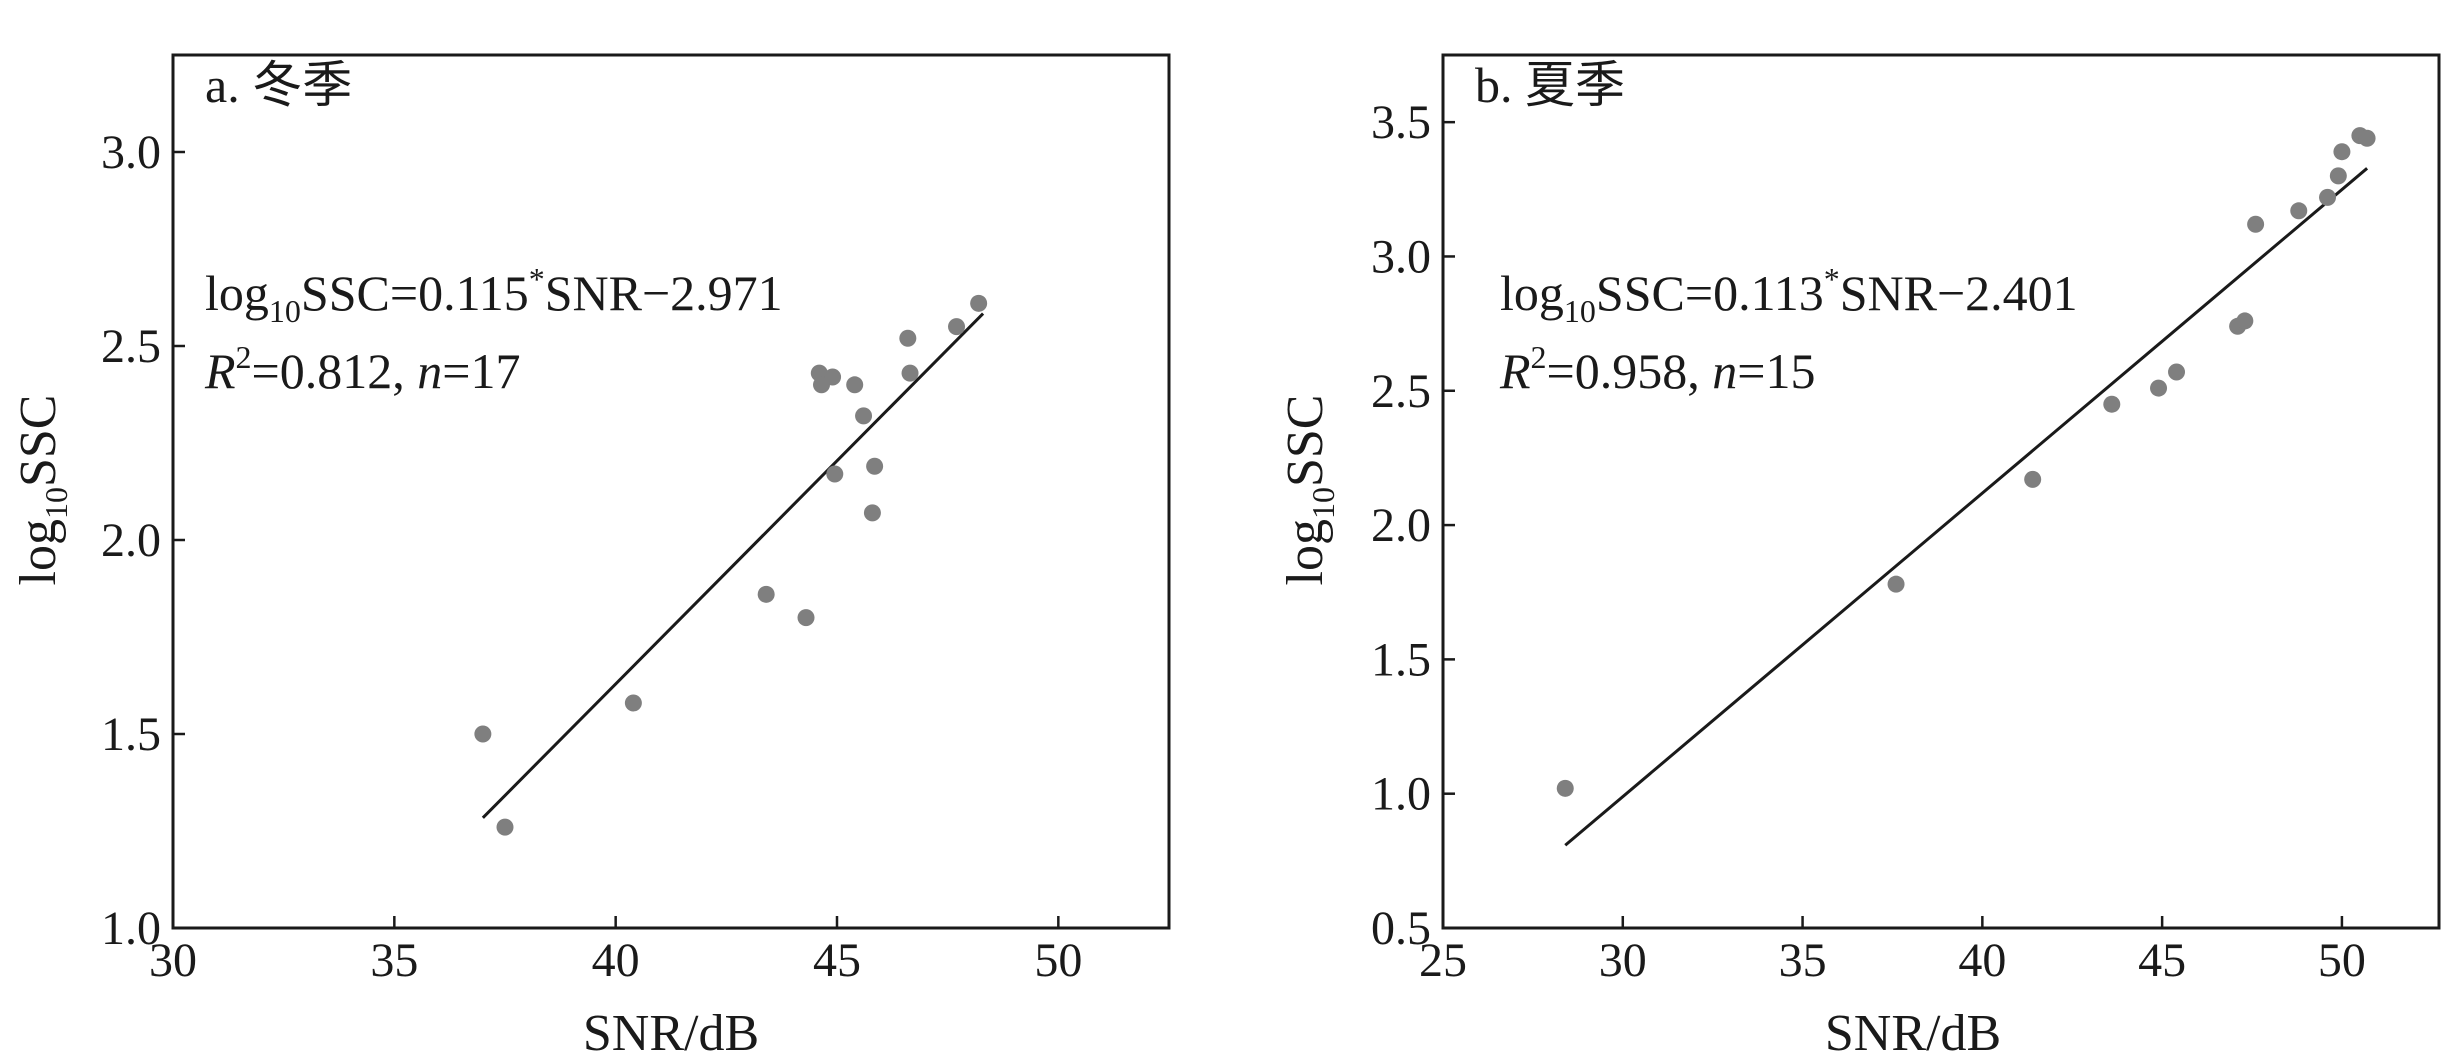 The image size is (2461, 1060). I want to click on y-label-main-b: log, so click(1305, 552).